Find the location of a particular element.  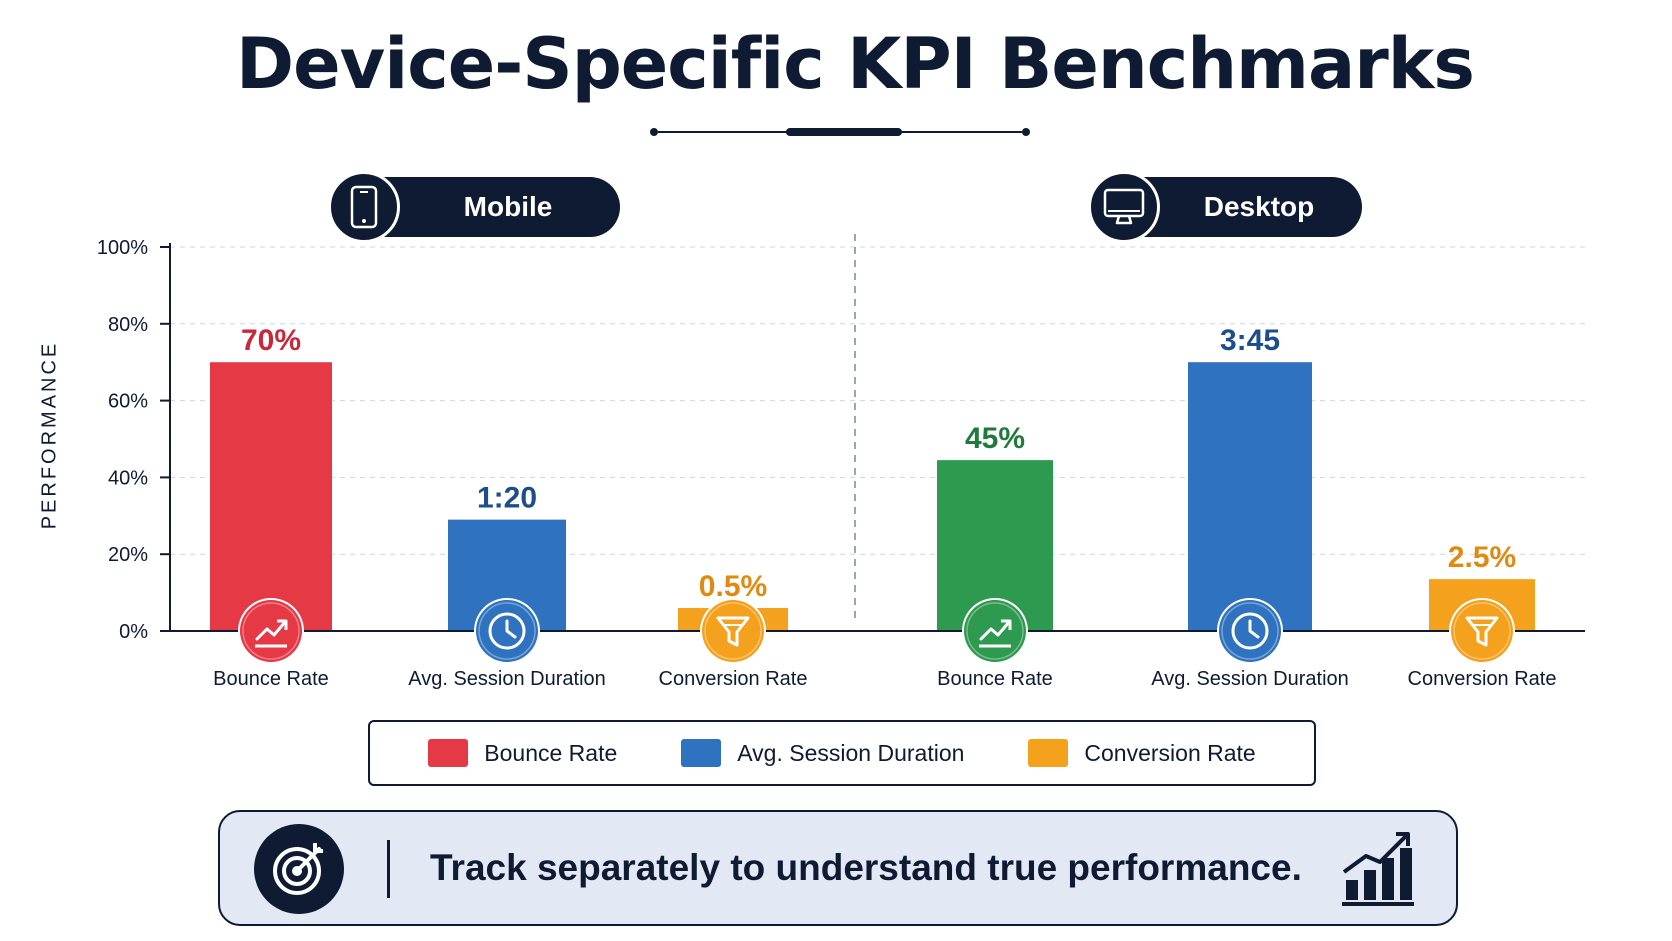

page-title: Device-Specific KPI Benchmarks is located at coordinates (855, 64).